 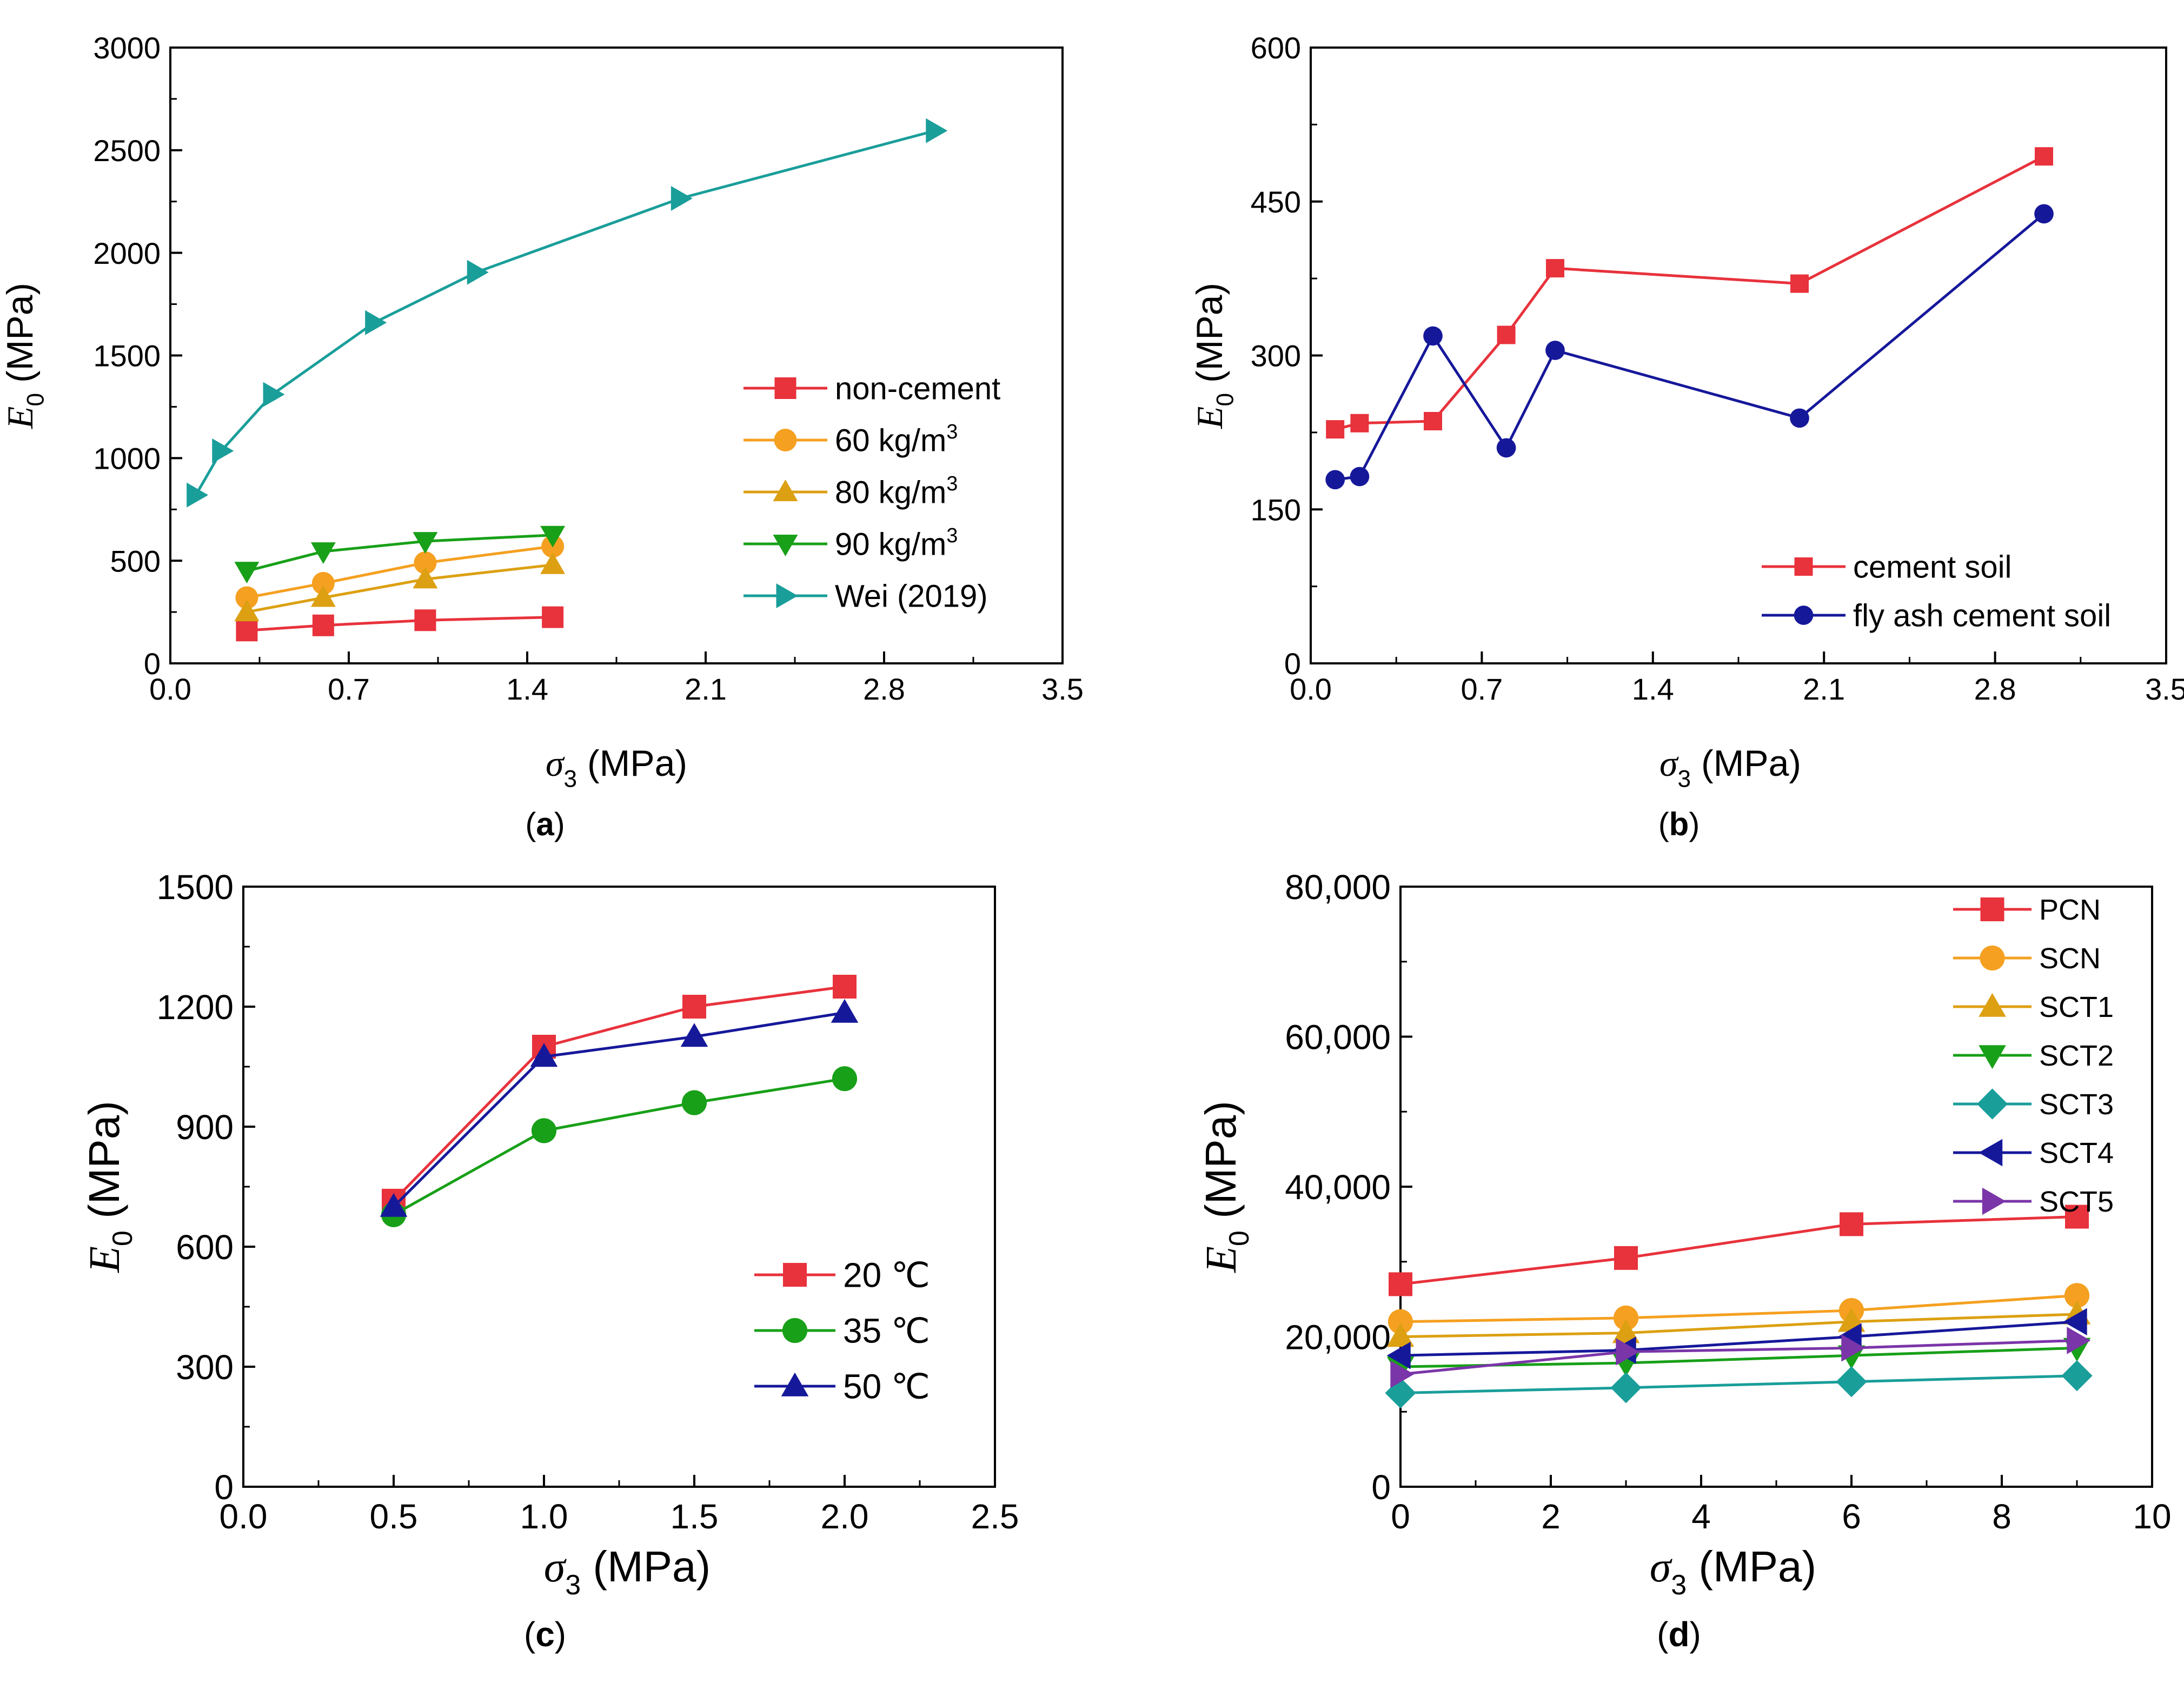 What do you see at coordinates (1653, 689) in the screenshot?
I see `x-tick-label: 1.4` at bounding box center [1653, 689].